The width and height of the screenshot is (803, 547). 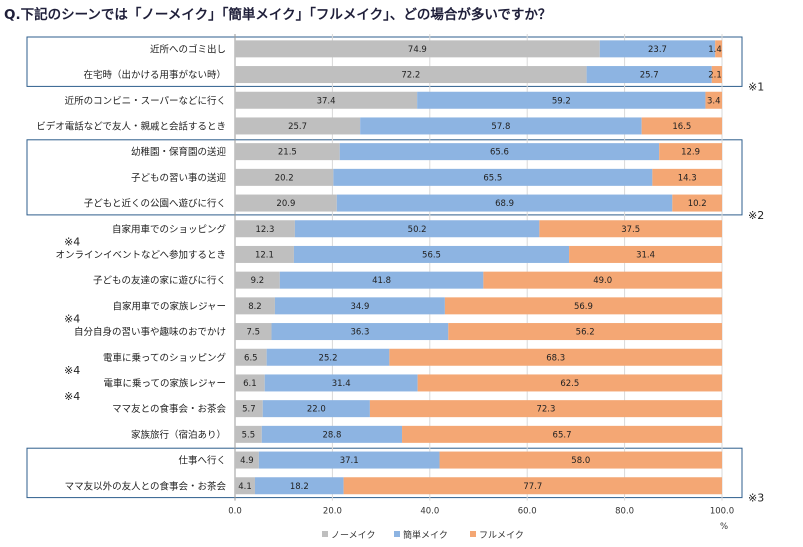 I want to click on data-label: 65.6, so click(x=499, y=153).